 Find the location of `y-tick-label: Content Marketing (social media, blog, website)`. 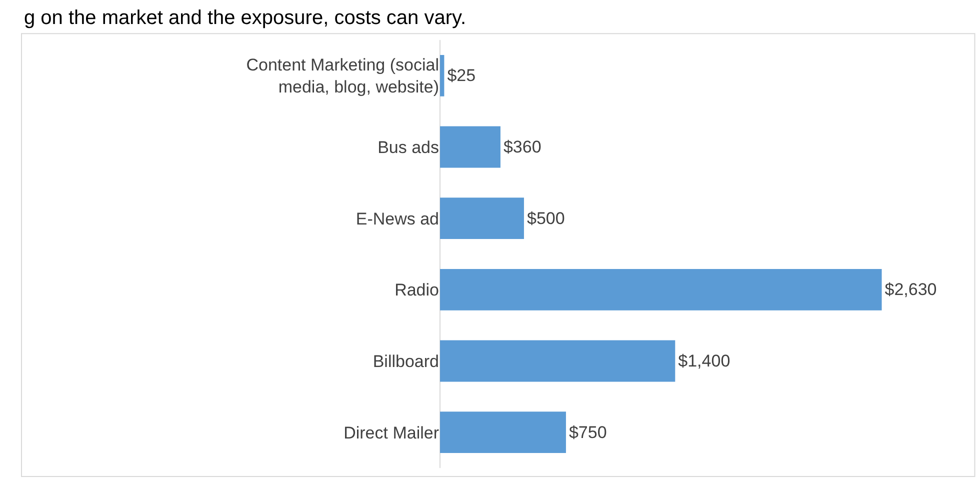

y-tick-label: Content Marketing (social media, blog, website) is located at coordinates (342, 76).